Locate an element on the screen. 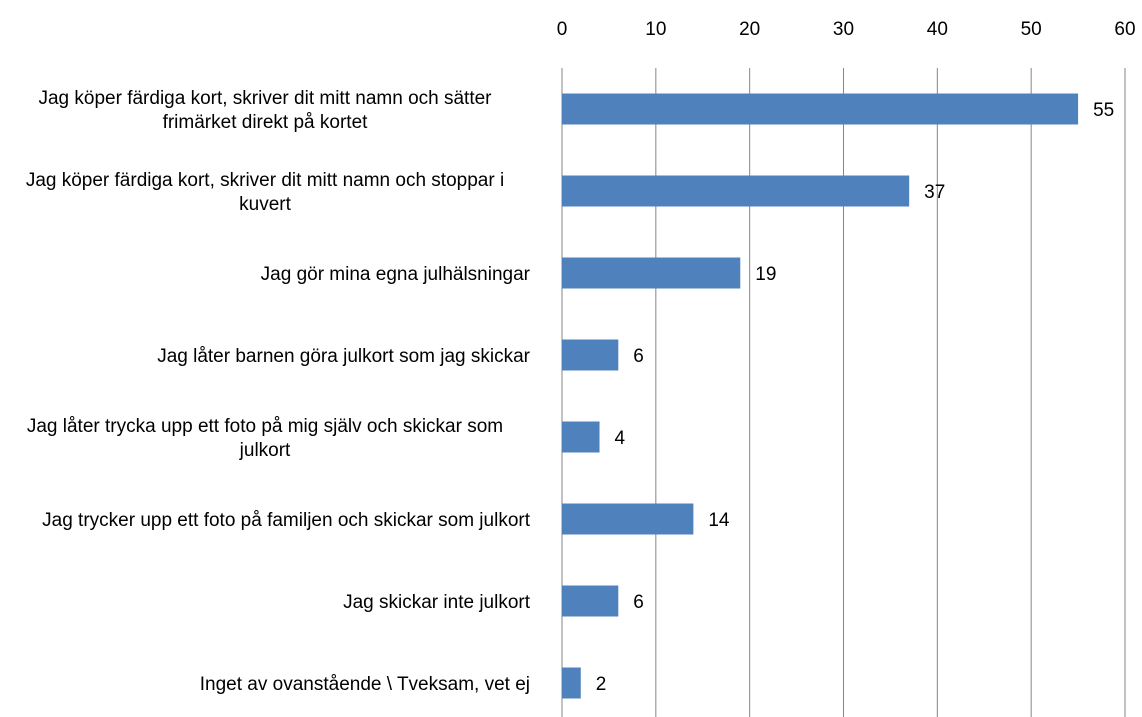 The width and height of the screenshot is (1142, 717). category-label: Jag skickar inte julkort is located at coordinates (265, 603).